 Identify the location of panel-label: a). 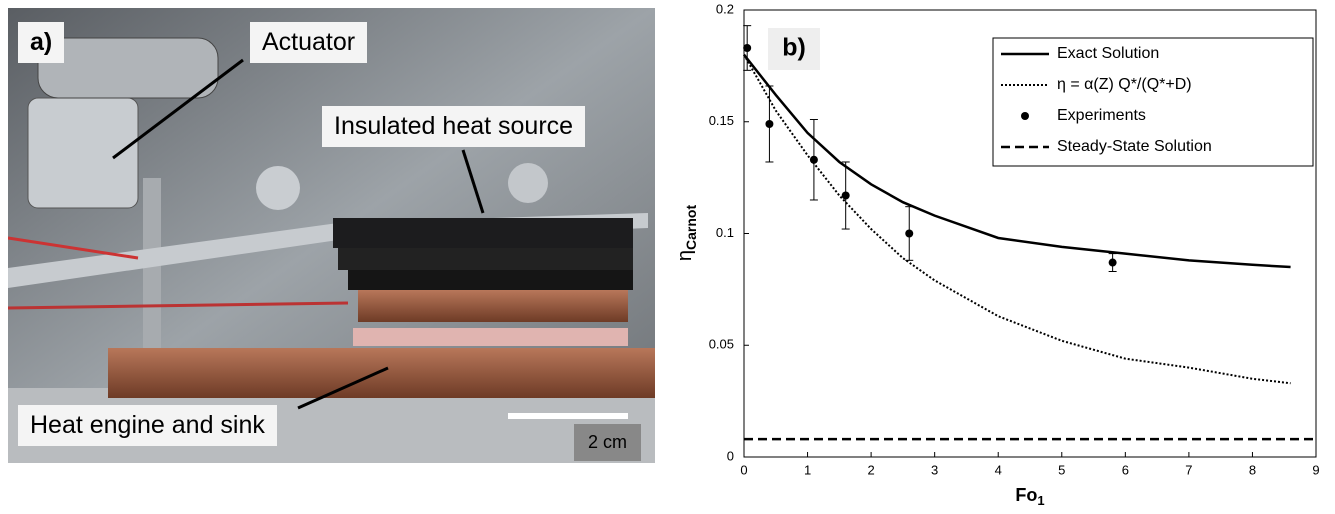
(41, 42).